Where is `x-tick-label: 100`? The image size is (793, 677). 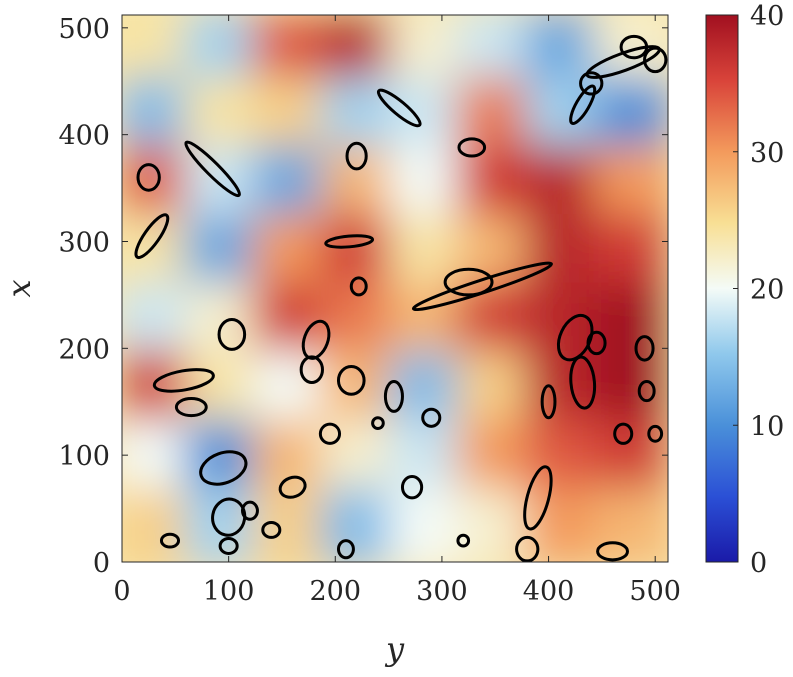 x-tick-label: 100 is located at coordinates (229, 591).